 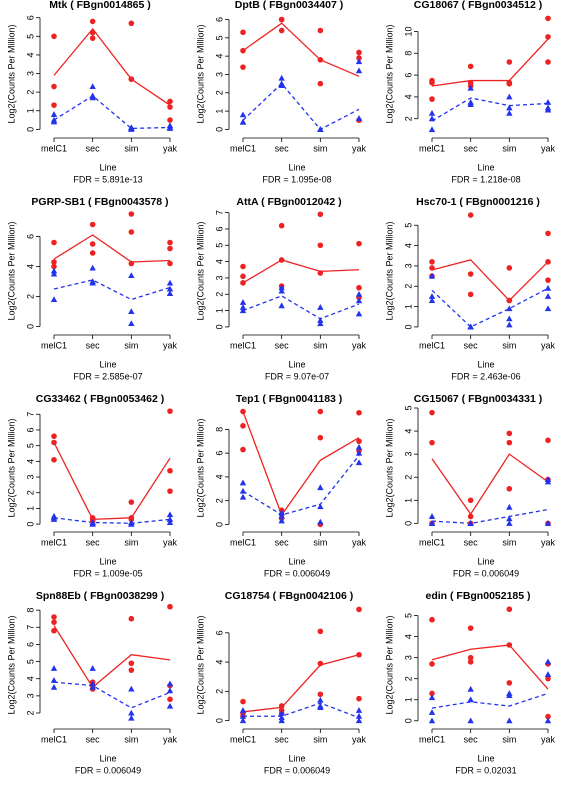 I want to click on panel-title: PGRP-SB1 ( FBgn0043578 ), so click(x=99, y=202).